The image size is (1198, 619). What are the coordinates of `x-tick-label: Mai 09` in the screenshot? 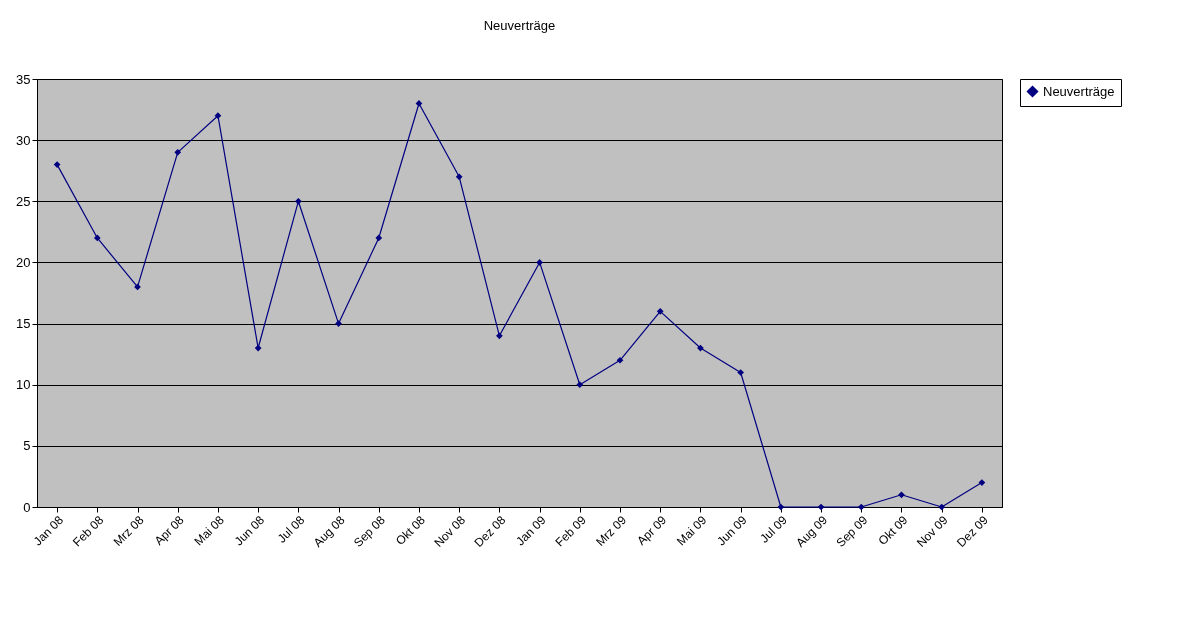 It's located at (692, 530).